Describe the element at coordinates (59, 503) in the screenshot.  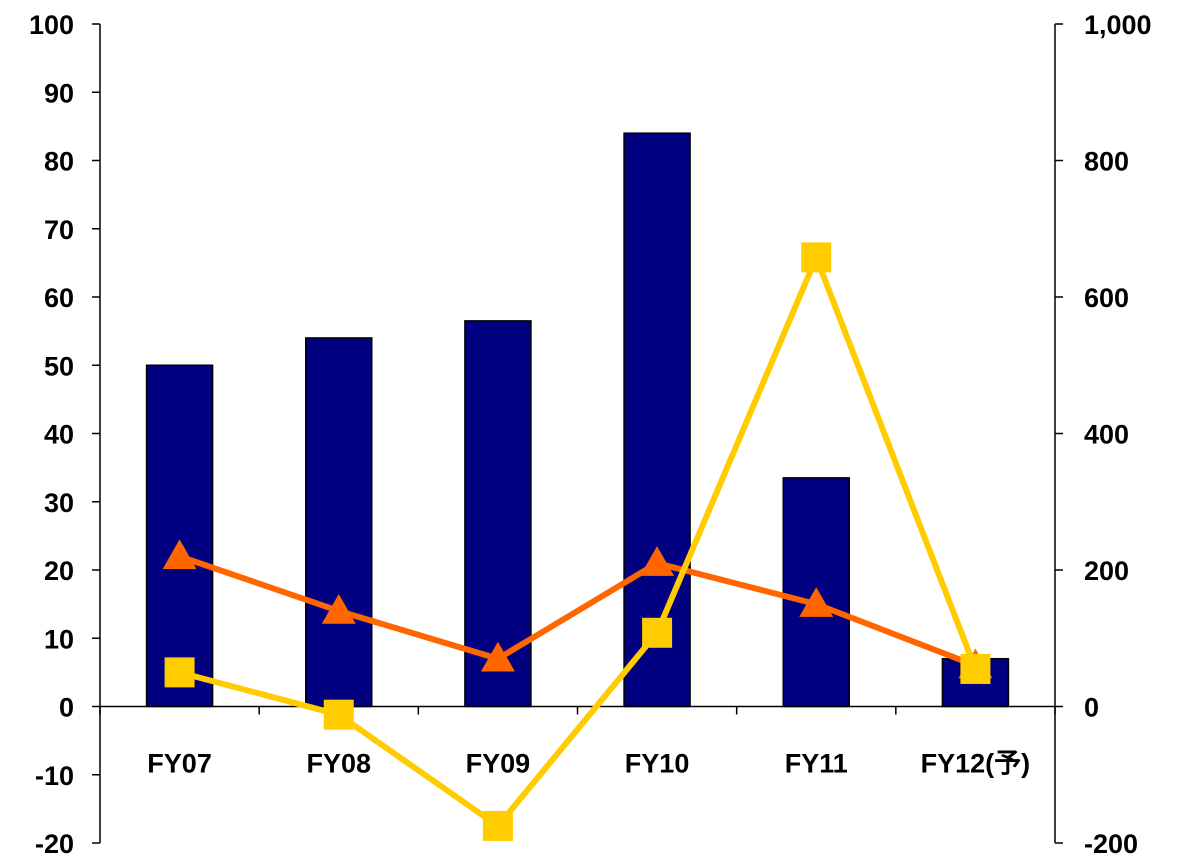
I see `left-tick-label: 30` at that location.